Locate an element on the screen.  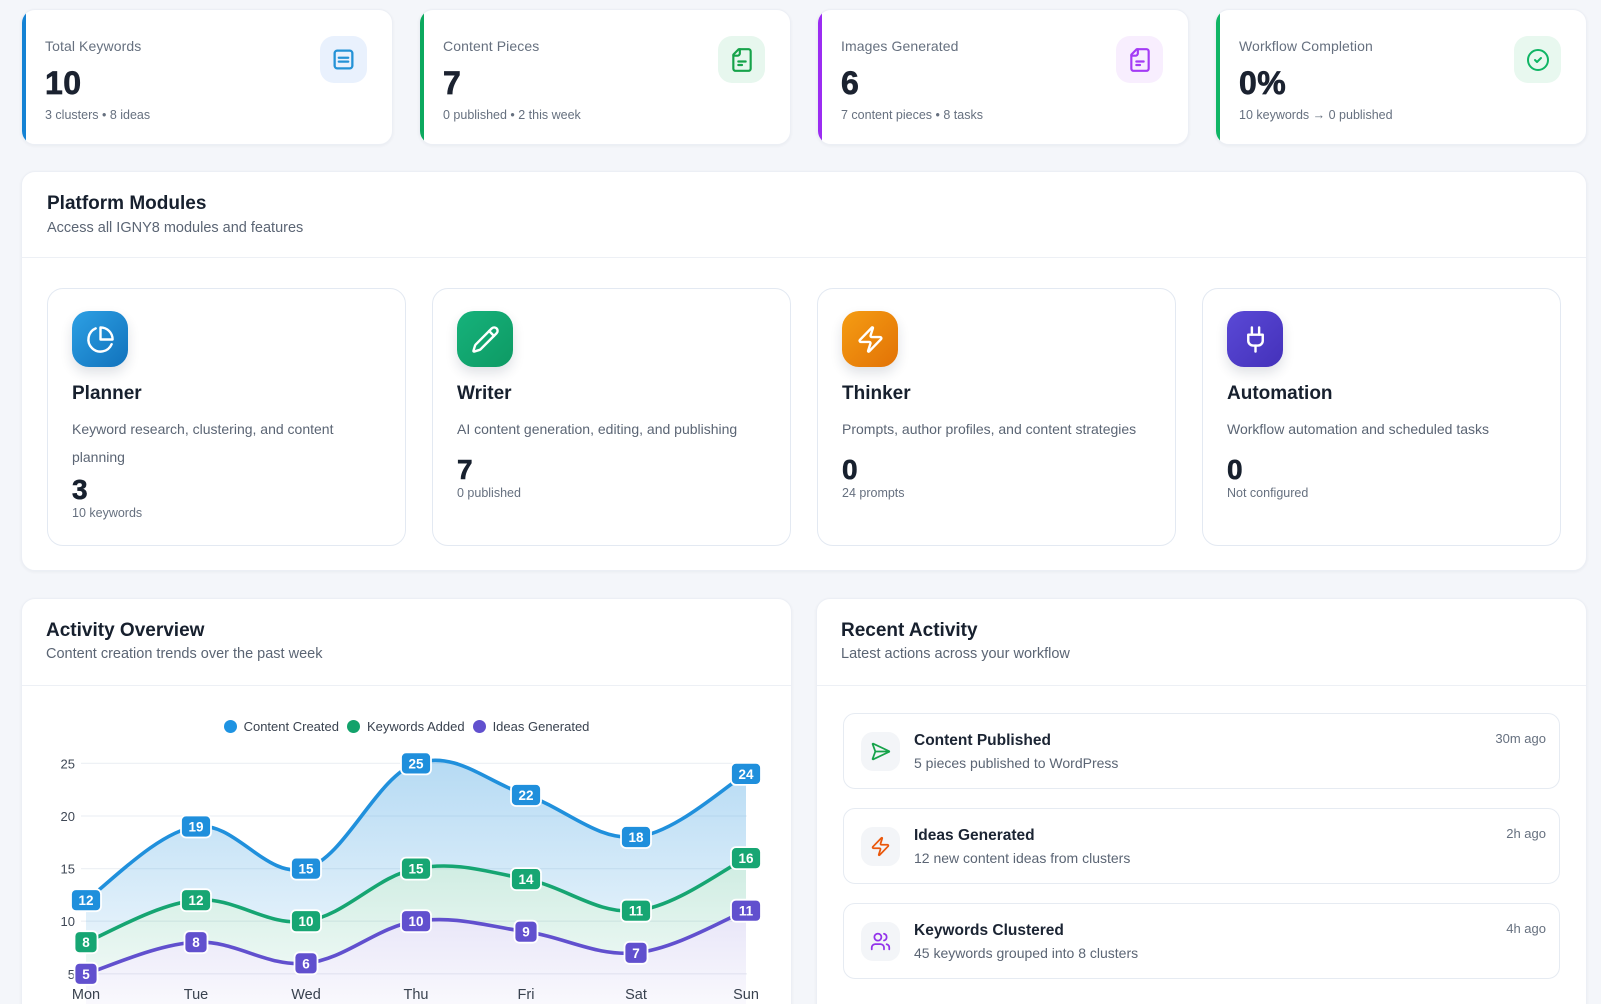
svg-text: Sat is located at coordinates (636, 995).